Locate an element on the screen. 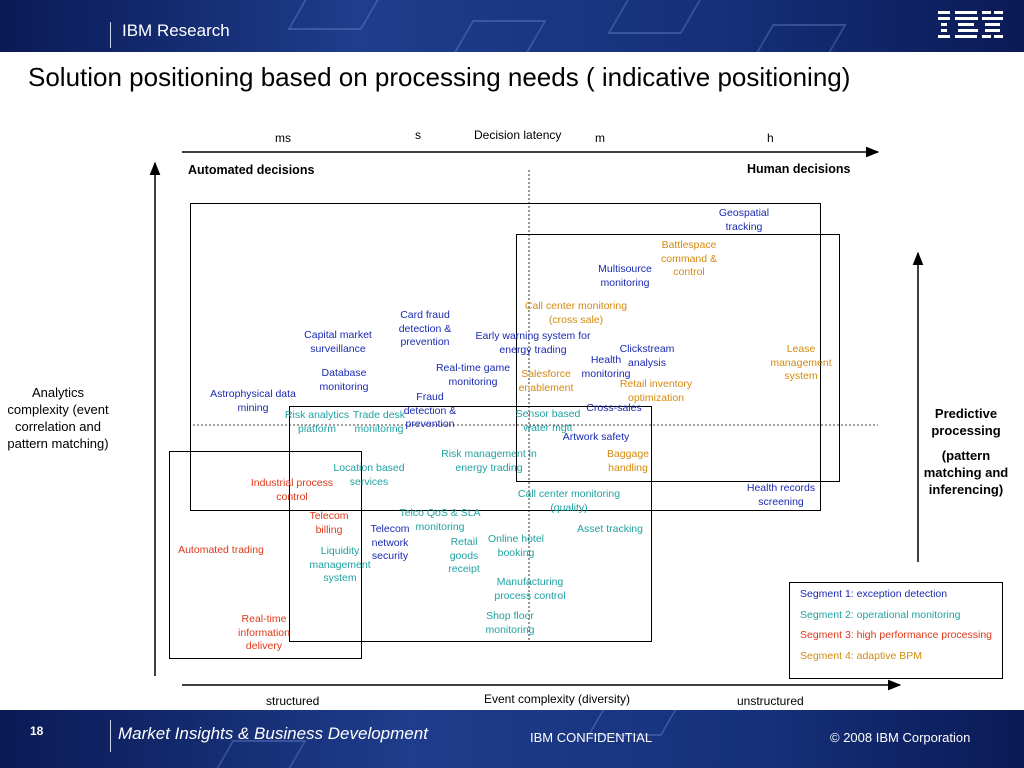  legend-segment-2: Segment 2: operational monitoring is located at coordinates (880, 614).